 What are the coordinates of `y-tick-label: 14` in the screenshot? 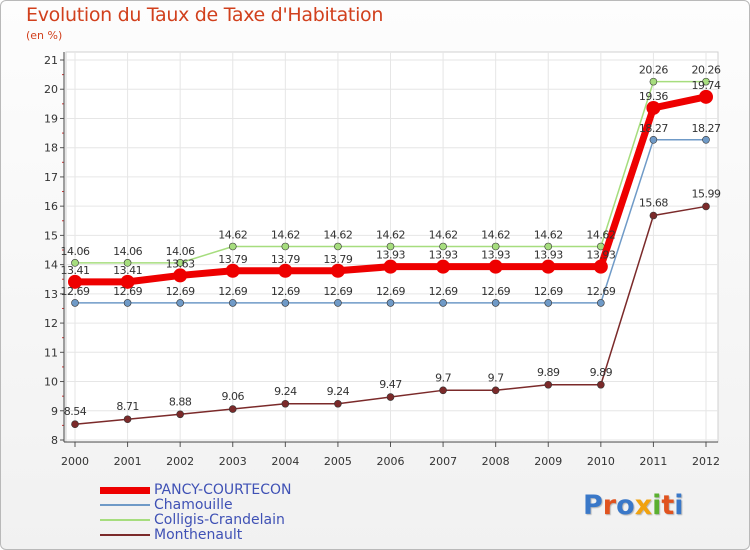 It's located at (51, 265).